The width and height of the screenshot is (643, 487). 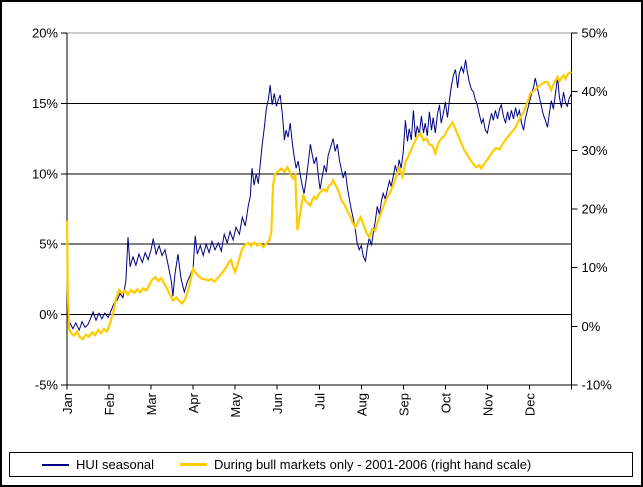 What do you see at coordinates (45, 103) in the screenshot?
I see `left-axis-tick-label: 15%` at bounding box center [45, 103].